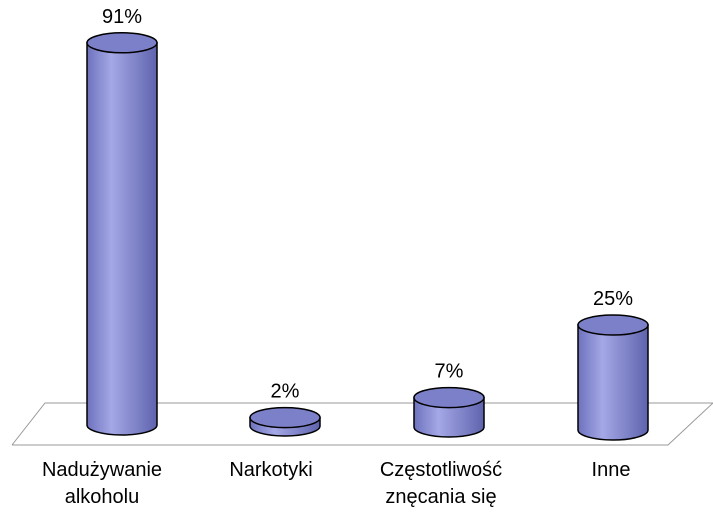 The image size is (713, 518). What do you see at coordinates (102, 483) in the screenshot?
I see `x-tick-label: Nadużywanie alkoholu` at bounding box center [102, 483].